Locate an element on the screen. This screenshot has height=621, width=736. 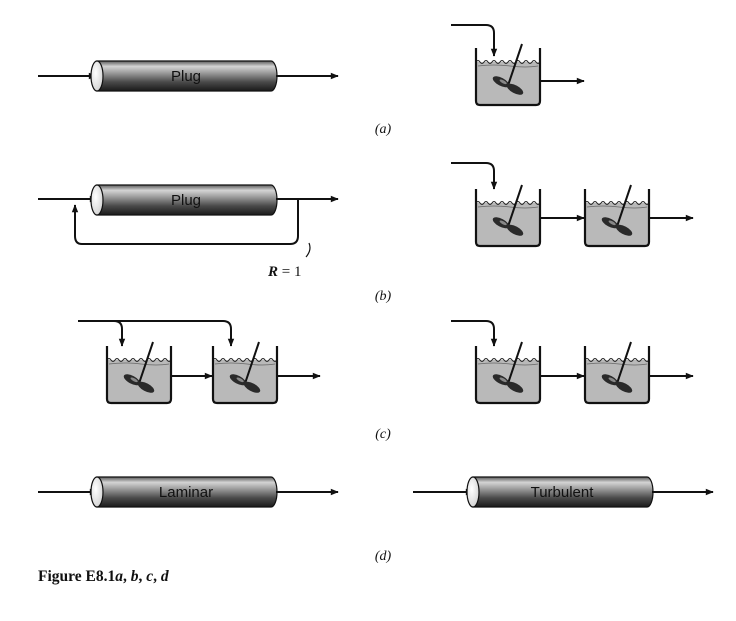
laminar-flow-reactor: Laminar is located at coordinates (184, 492).